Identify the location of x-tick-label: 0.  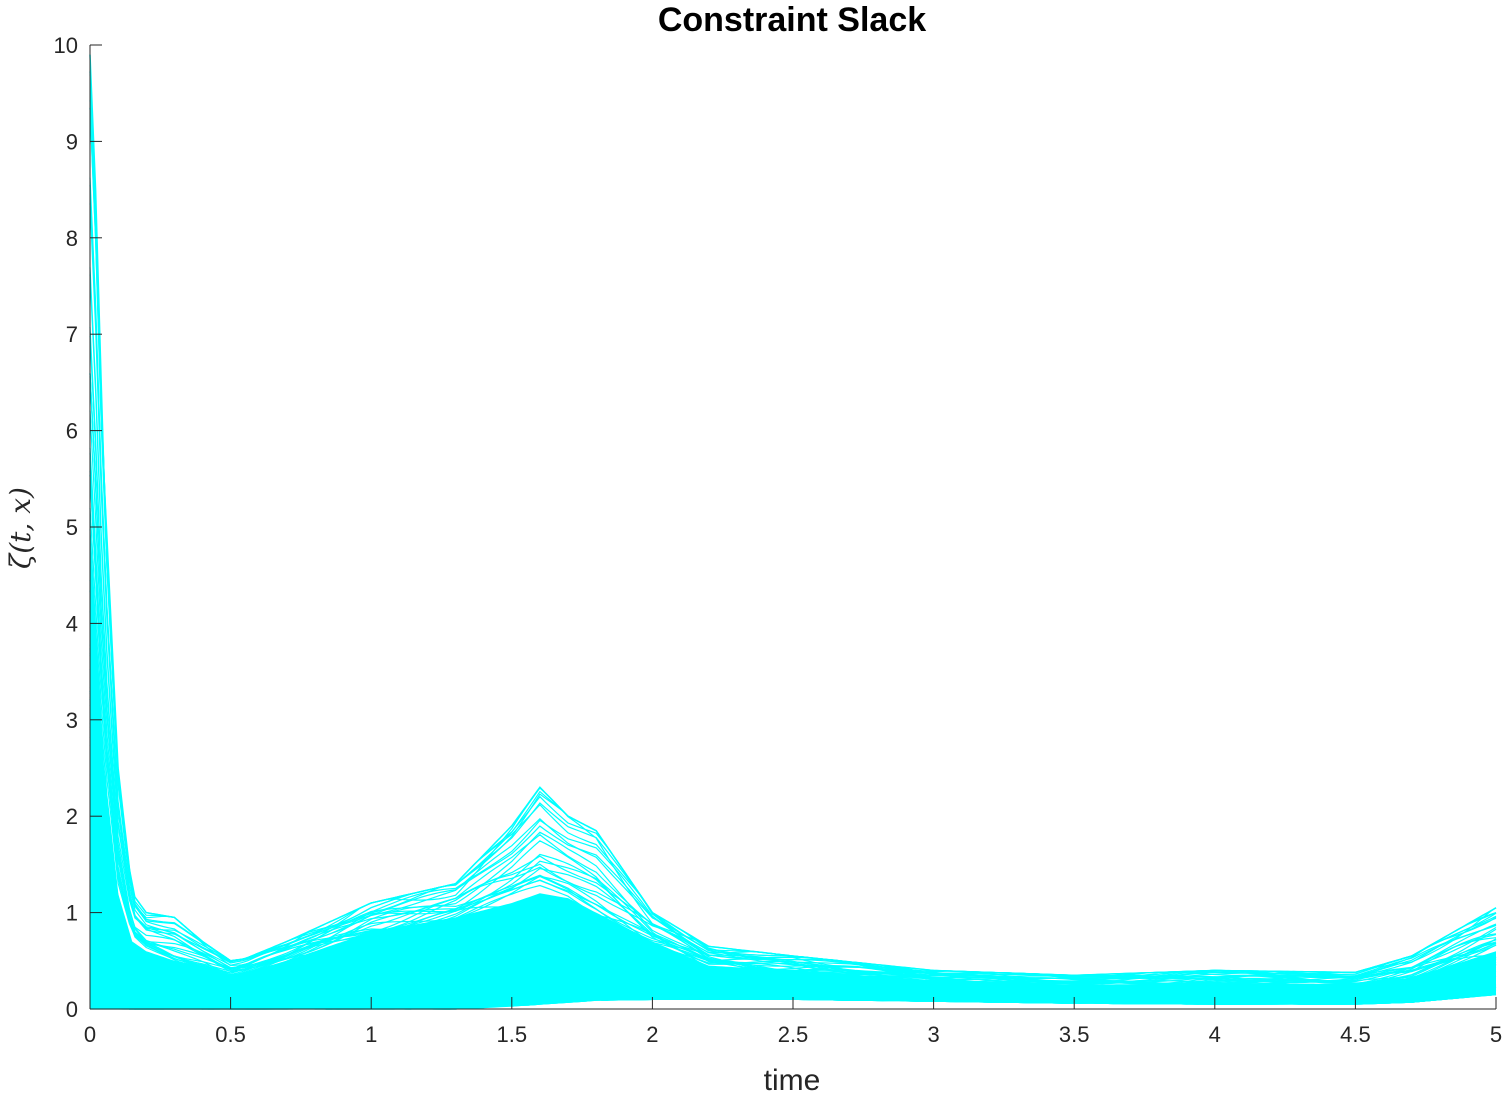
(90, 1034).